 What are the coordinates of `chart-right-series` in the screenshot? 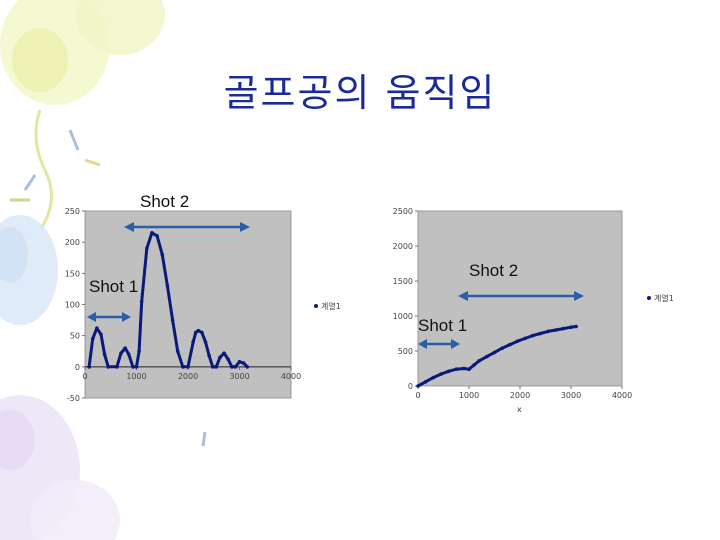 It's located at (497, 356).